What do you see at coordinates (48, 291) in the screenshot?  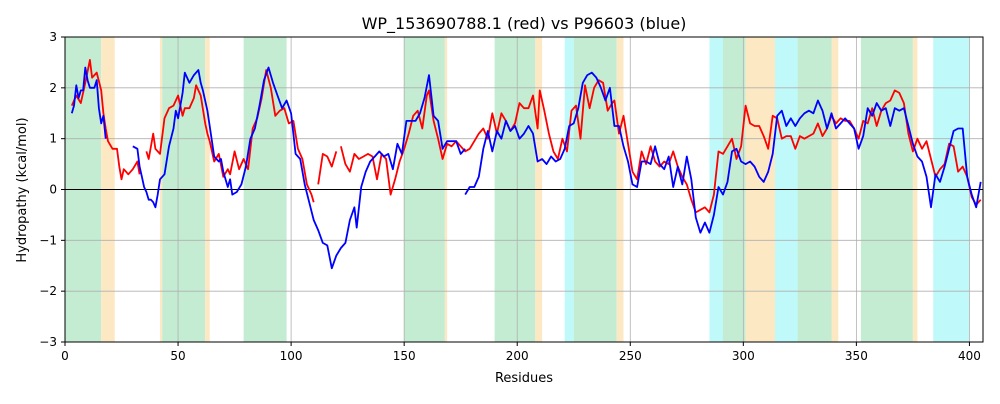 I see `y-tick-label: −2` at bounding box center [48, 291].